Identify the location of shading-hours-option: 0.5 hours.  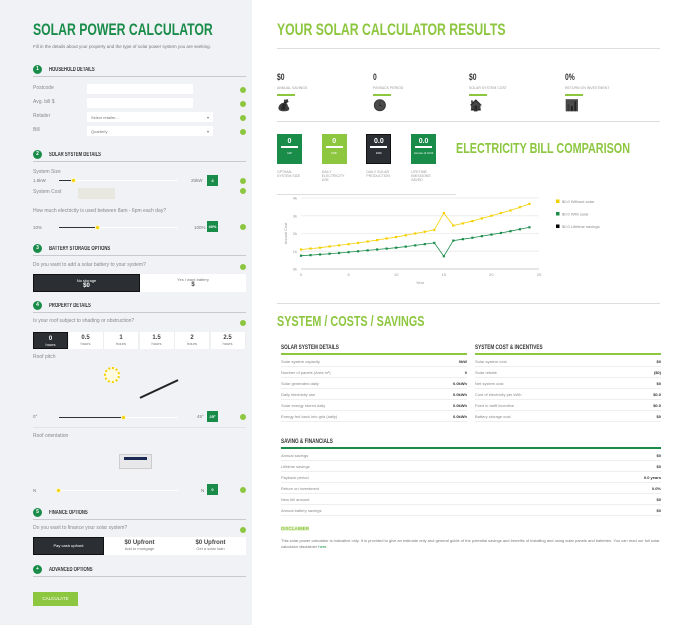
(86, 340).